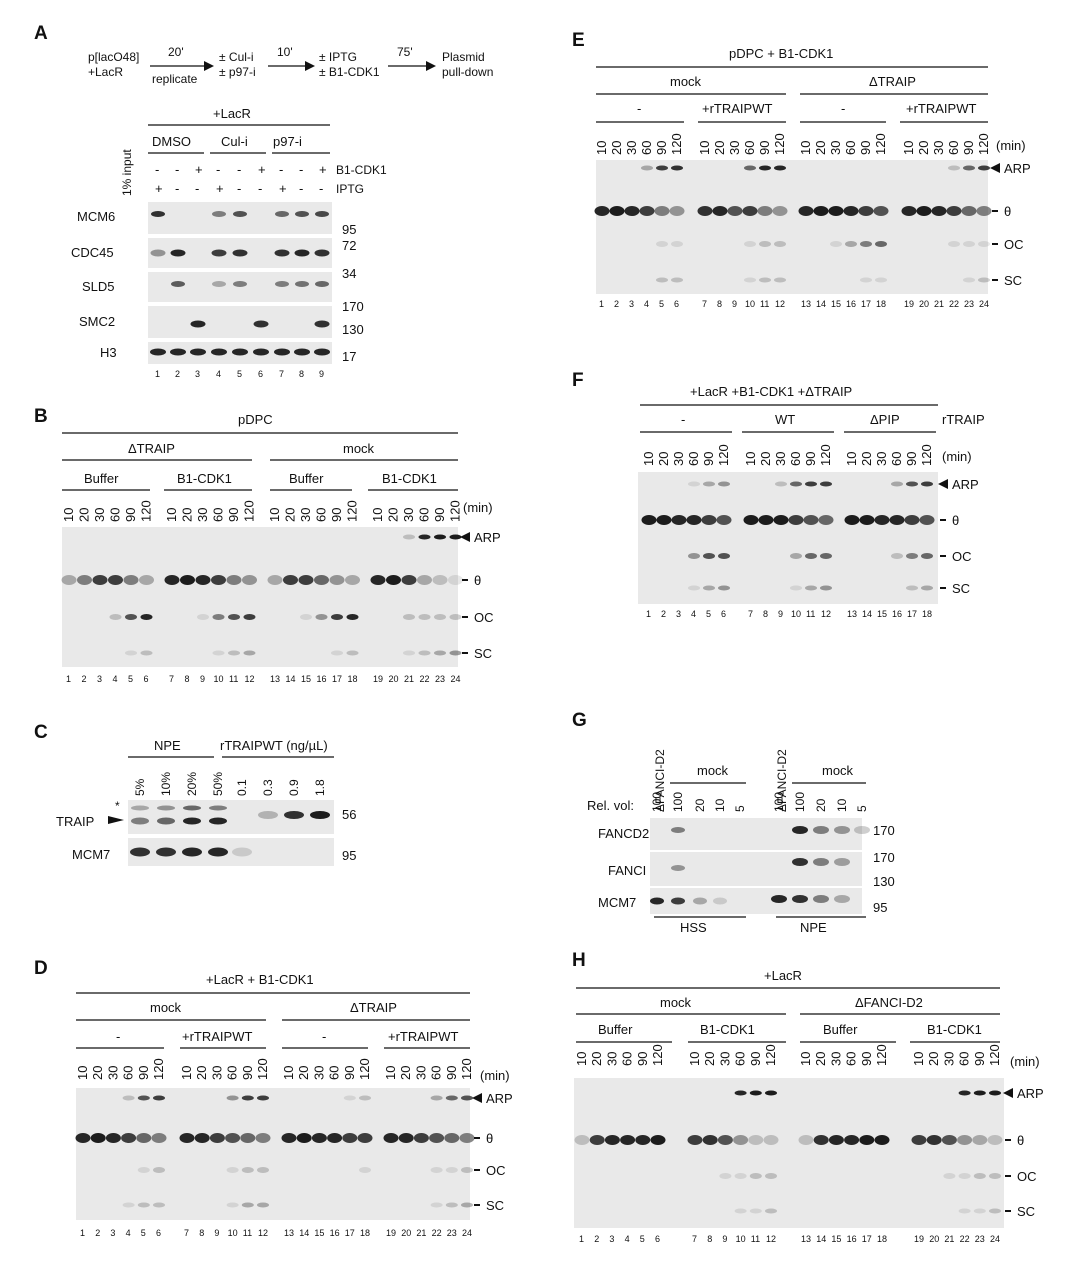 Image resolution: width=1073 pixels, height=1273 pixels. Describe the element at coordinates (260, 979) in the screenshot. I see `panel-d-title: +LacR + B1-CDK1` at that location.